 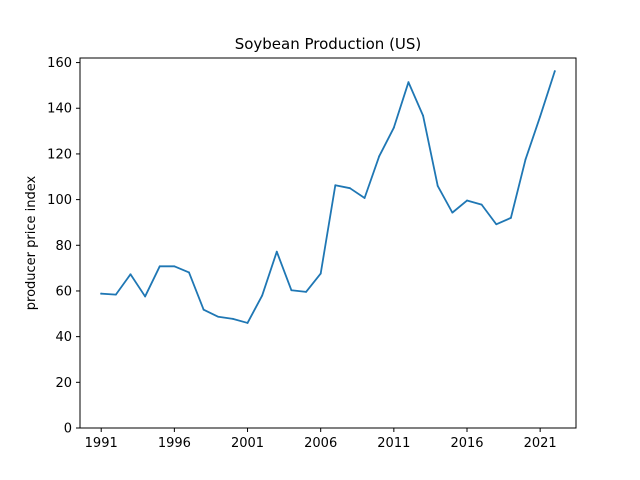 I want to click on x-tick-label: 2021, so click(x=540, y=443).